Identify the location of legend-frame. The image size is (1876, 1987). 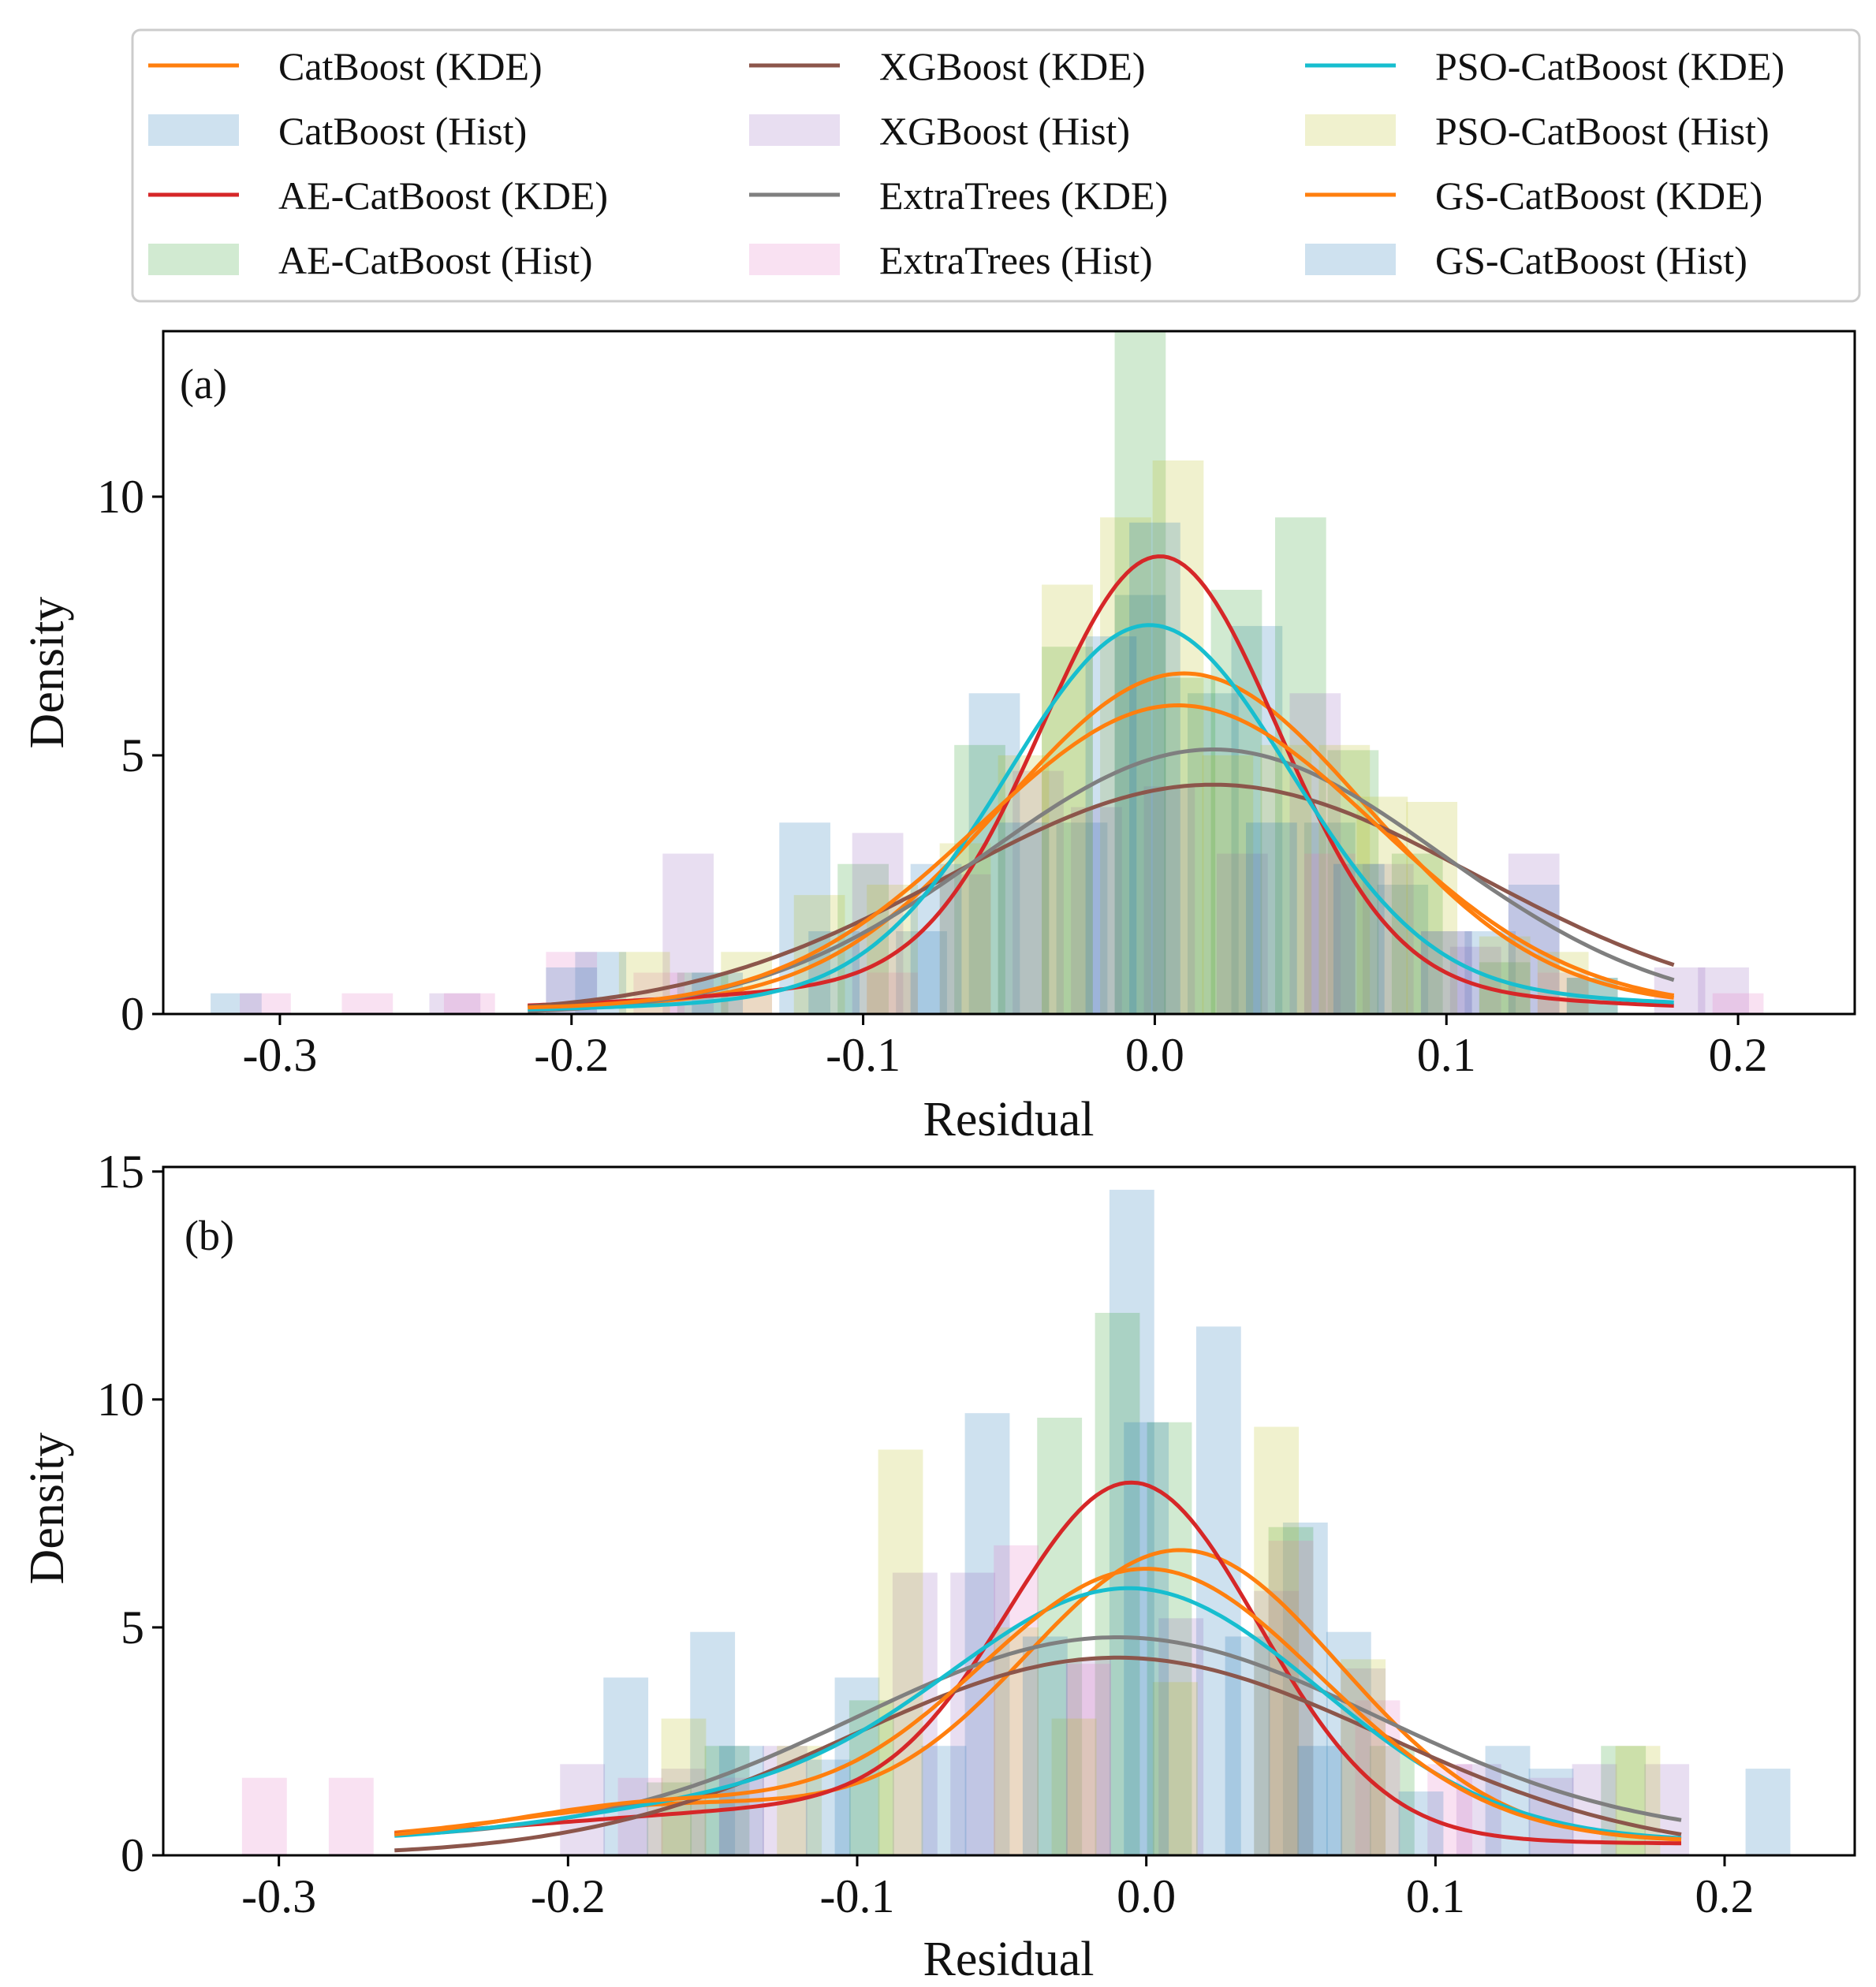
(996, 165).